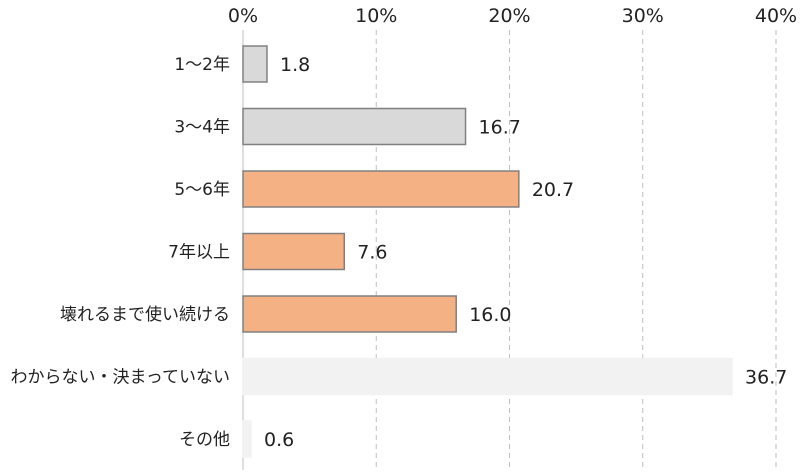  Describe the element at coordinates (776, 16) in the screenshot. I see `x-tick-label: 40%` at that location.